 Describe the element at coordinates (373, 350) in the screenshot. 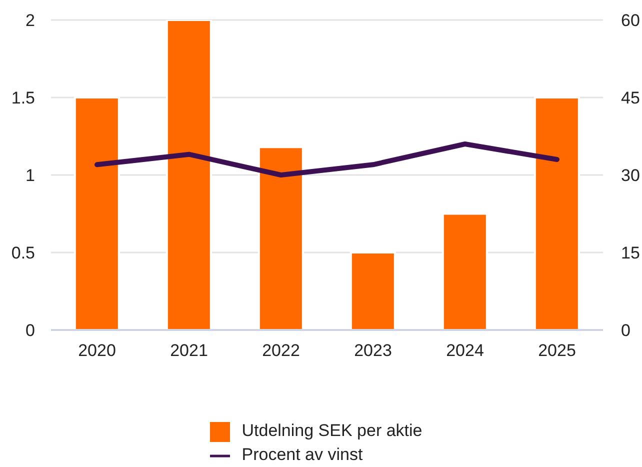

I see `x-tick-label: 2023` at that location.